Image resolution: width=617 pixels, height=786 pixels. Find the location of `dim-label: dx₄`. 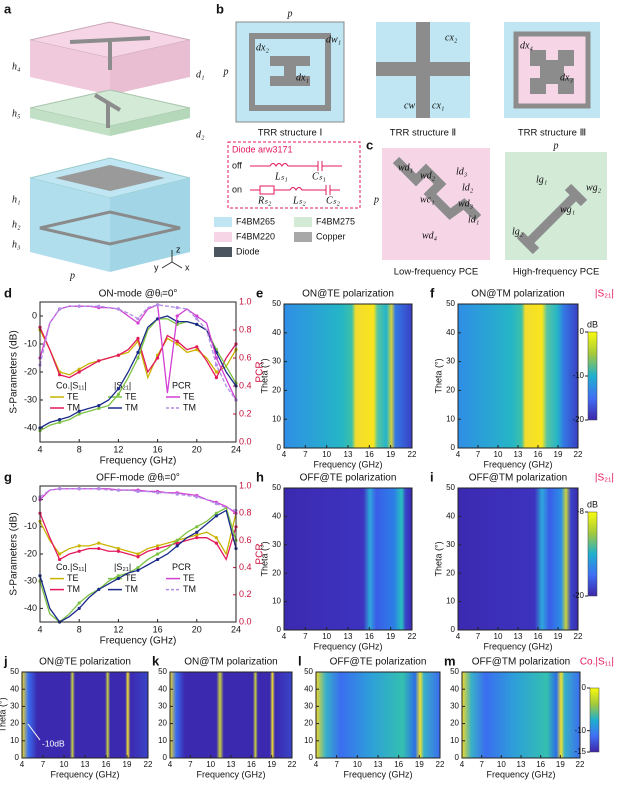

dim-label: dx₄ is located at coordinates (526, 45).